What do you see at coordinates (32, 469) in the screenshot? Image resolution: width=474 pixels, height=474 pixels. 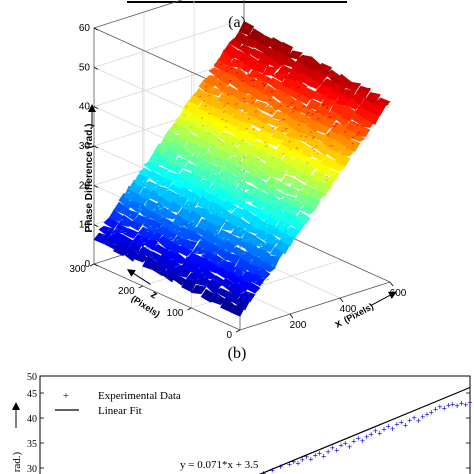 I see `y-tick-label: 30` at bounding box center [32, 469].